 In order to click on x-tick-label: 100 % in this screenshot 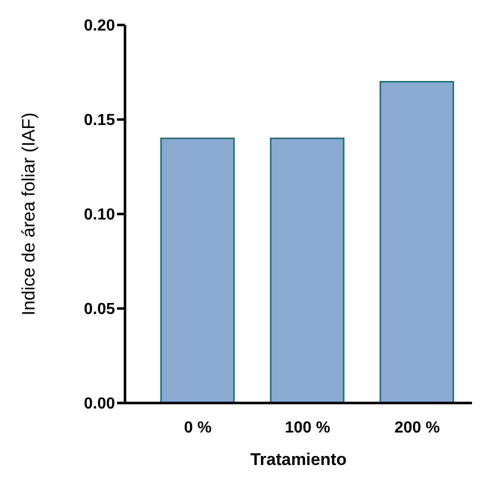, I will do `click(307, 427)`.